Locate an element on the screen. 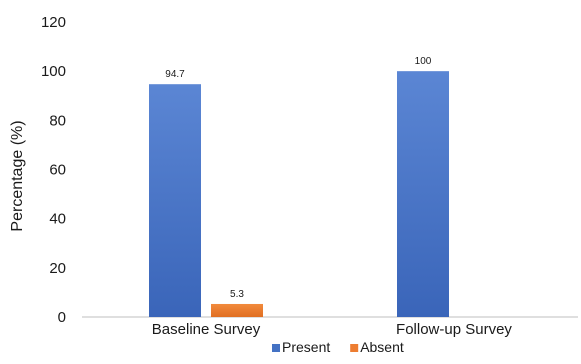 Image resolution: width=581 pixels, height=364 pixels. x-category-label: Baseline Survey is located at coordinates (206, 329).